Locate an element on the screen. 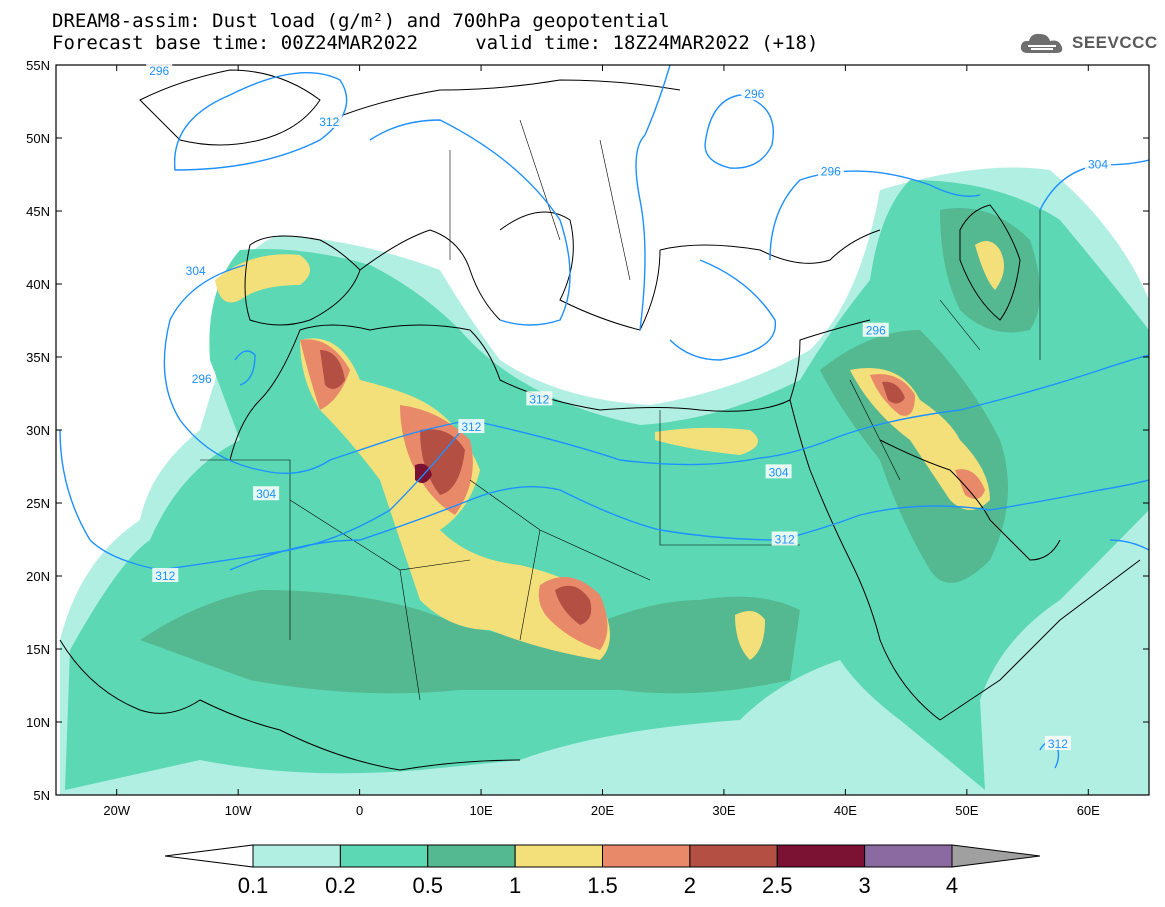 The height and width of the screenshot is (907, 1165). lon-label: 60E is located at coordinates (1088, 810).